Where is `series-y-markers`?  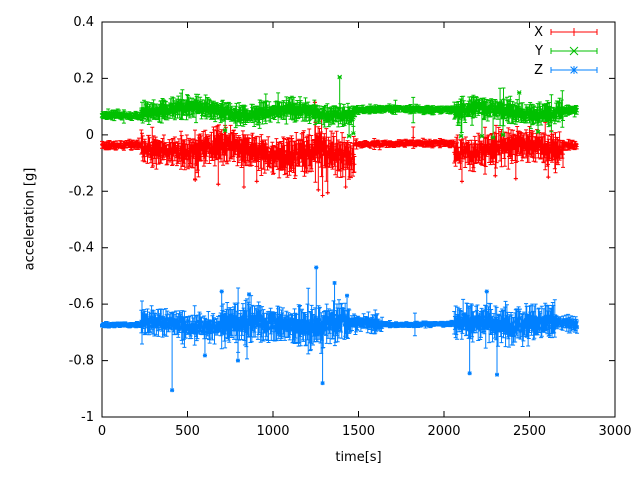
series-y-markers is located at coordinates (339, 107).